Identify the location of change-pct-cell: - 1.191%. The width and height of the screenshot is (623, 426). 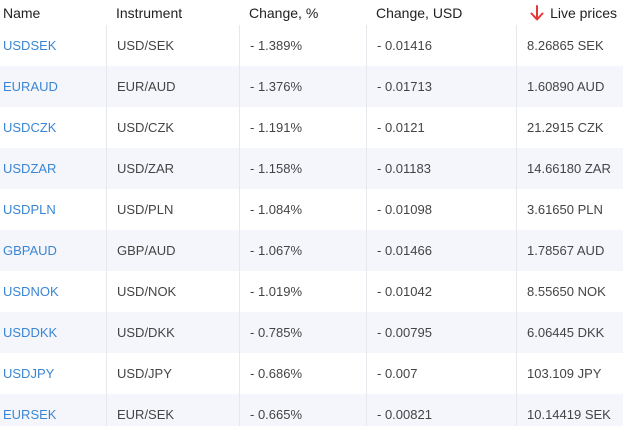
(302, 127).